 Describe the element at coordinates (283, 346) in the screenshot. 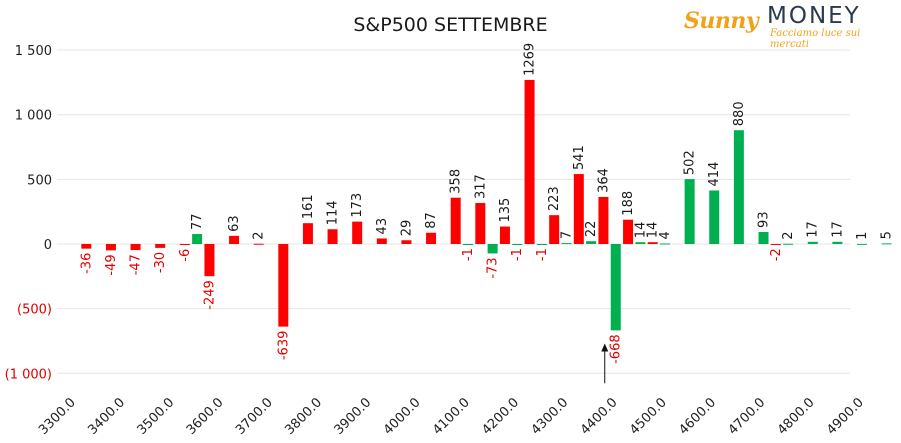

I see `data-label: -639` at that location.